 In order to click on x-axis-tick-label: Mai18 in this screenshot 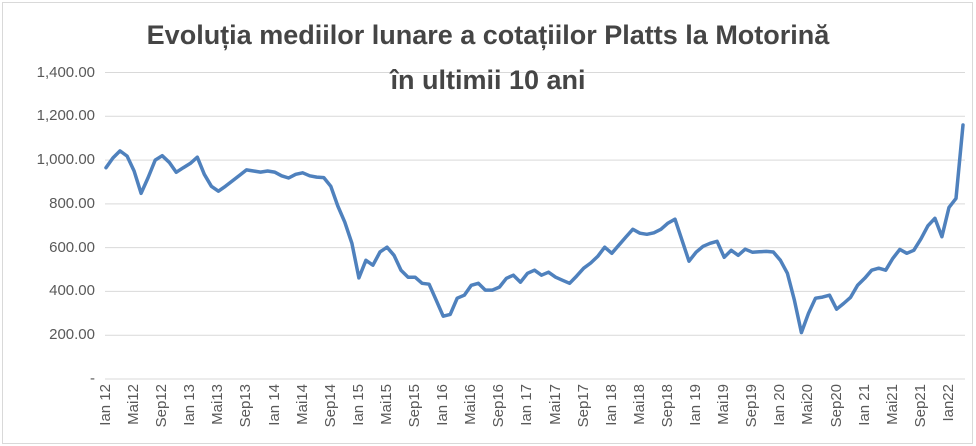, I will do `click(639, 404)`.